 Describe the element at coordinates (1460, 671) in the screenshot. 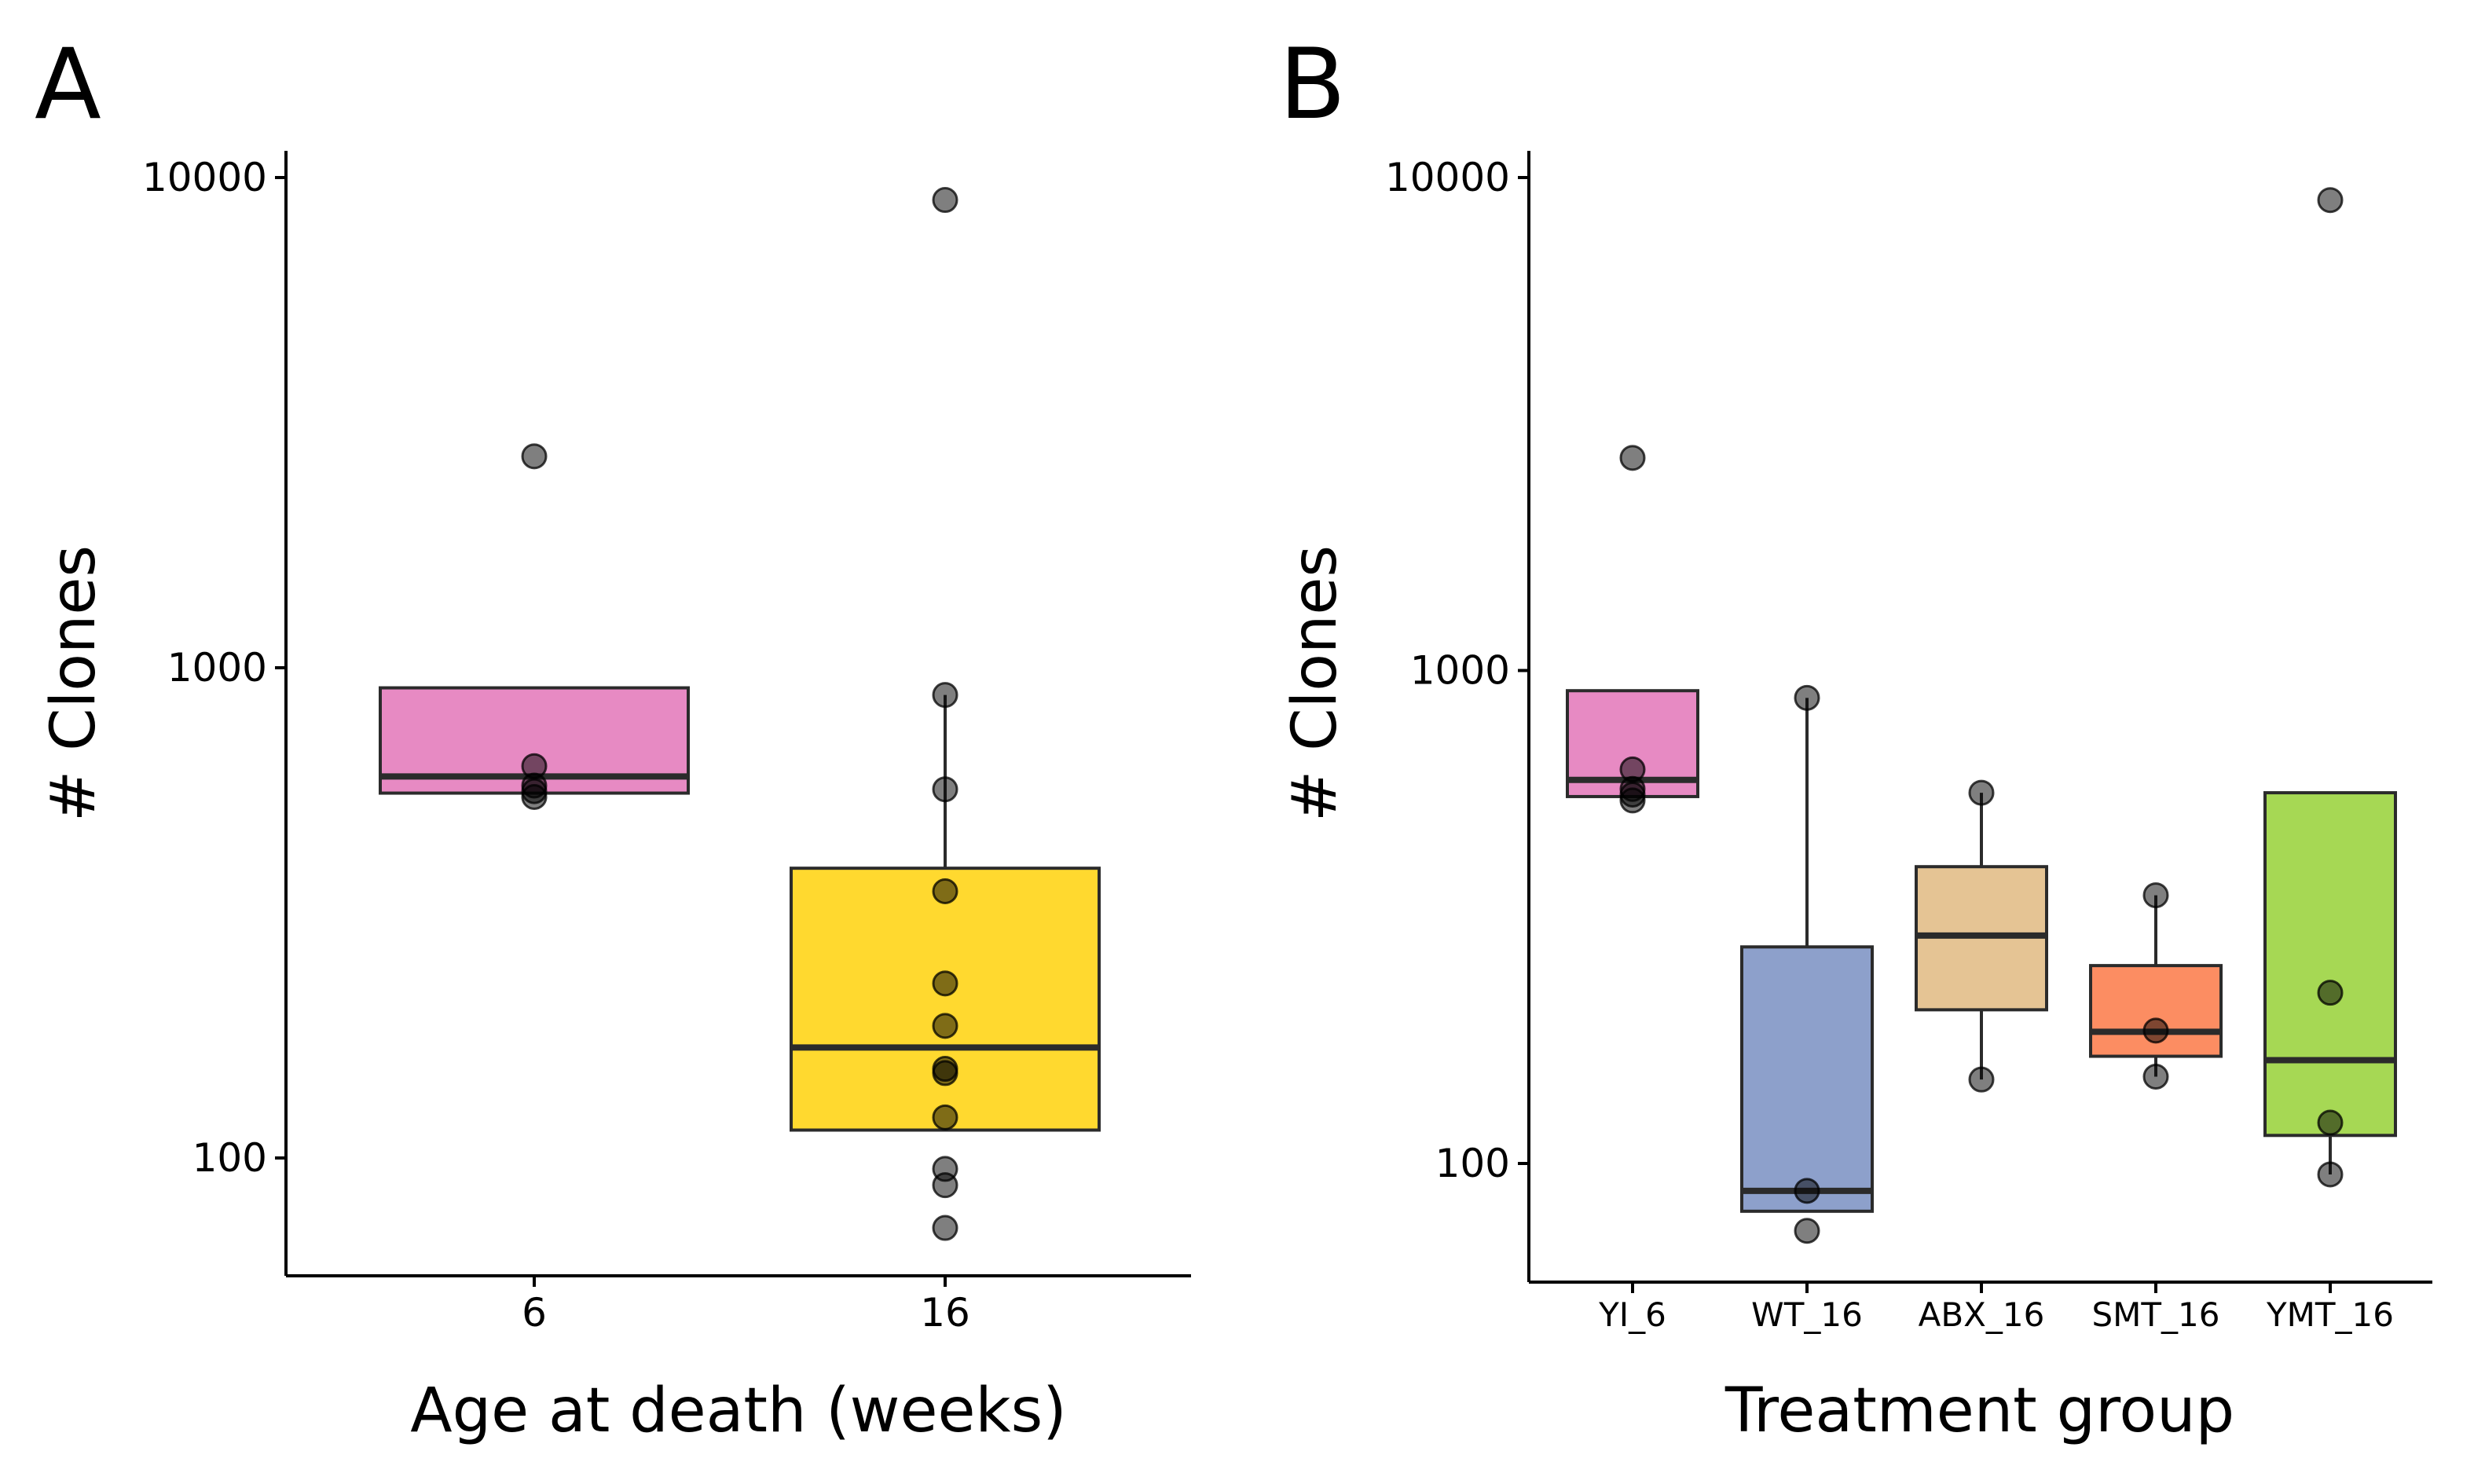

I see `panel-b-y-tick-label: 1000` at that location.